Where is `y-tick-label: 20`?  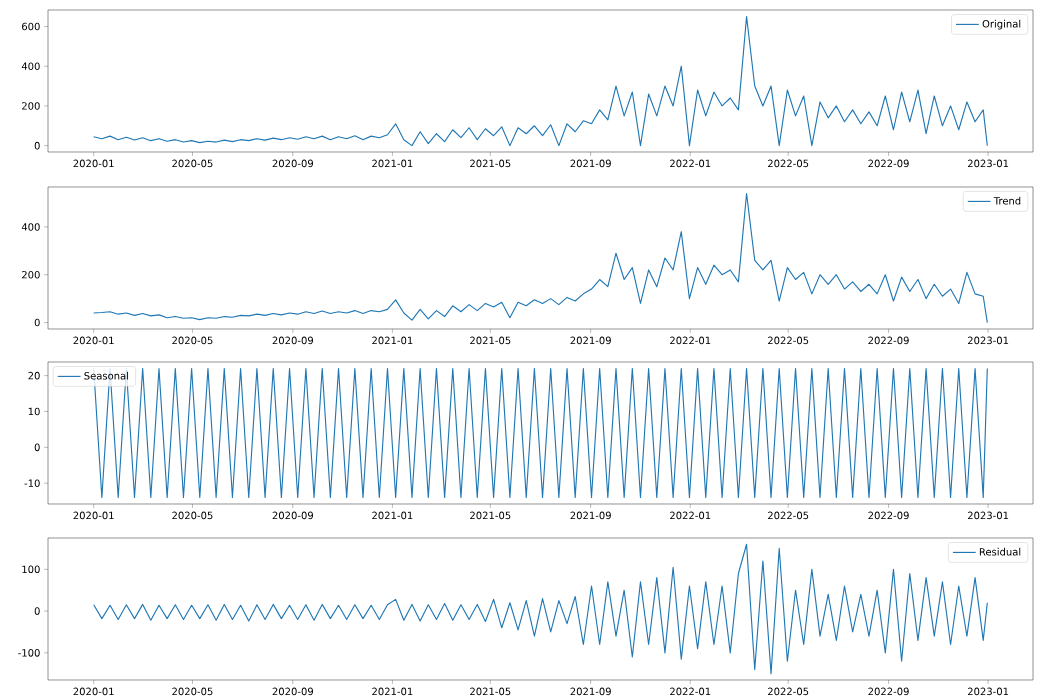
y-tick-label: 20 is located at coordinates (34, 375).